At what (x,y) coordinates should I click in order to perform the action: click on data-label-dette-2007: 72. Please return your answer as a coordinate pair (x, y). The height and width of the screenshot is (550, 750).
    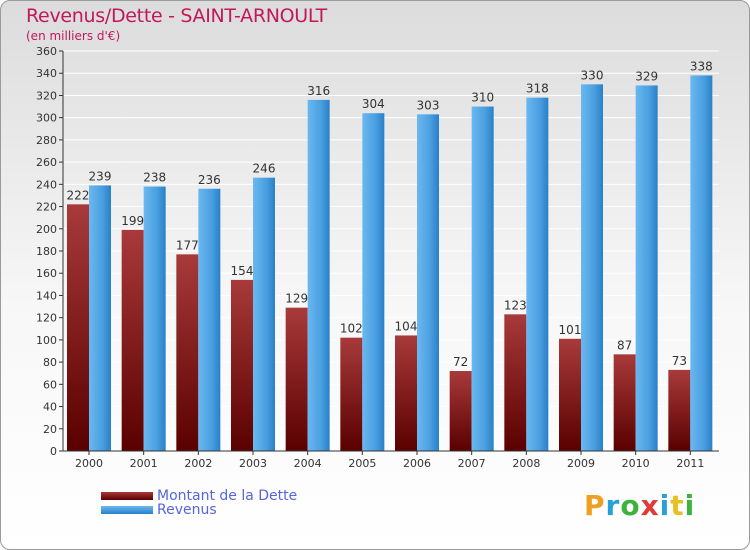
    Looking at the image, I should click on (460, 362).